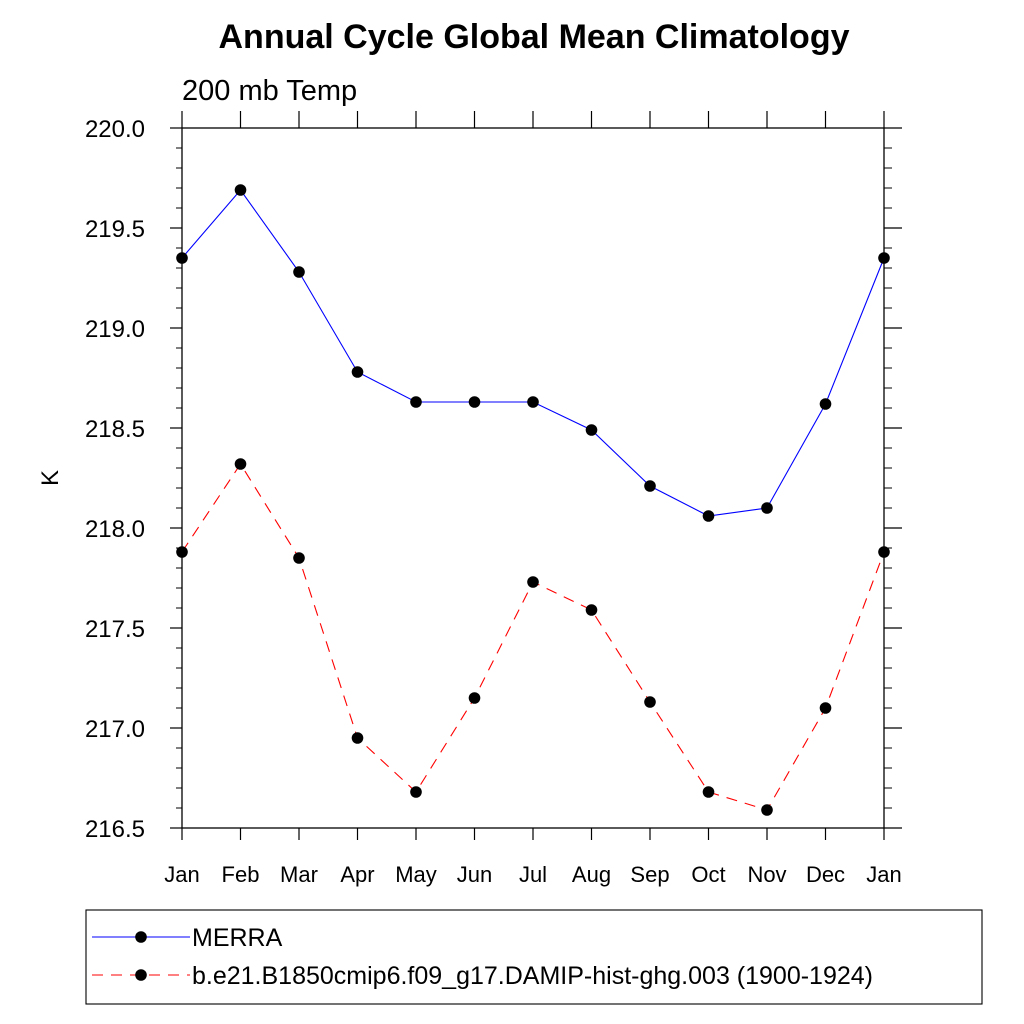 This screenshot has width=1024, height=1024. I want to click on x-tick-label: Aug, so click(591, 874).